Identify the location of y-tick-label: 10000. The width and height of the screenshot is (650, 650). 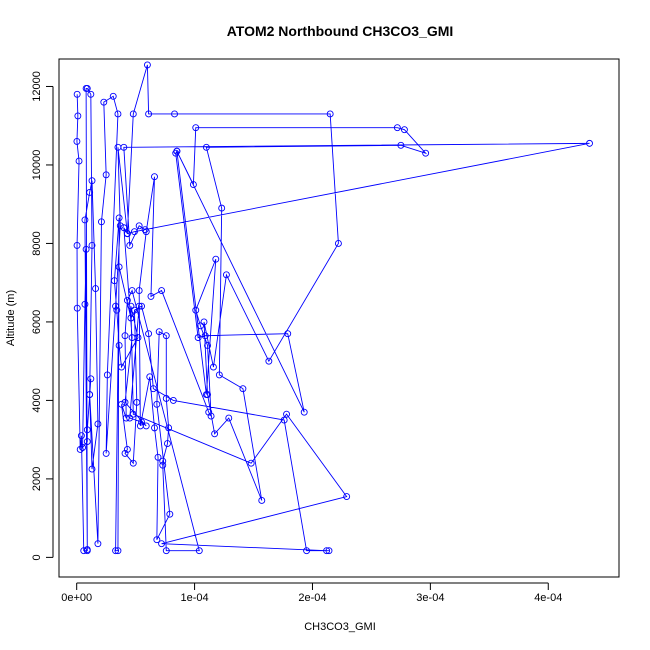
(37, 165).